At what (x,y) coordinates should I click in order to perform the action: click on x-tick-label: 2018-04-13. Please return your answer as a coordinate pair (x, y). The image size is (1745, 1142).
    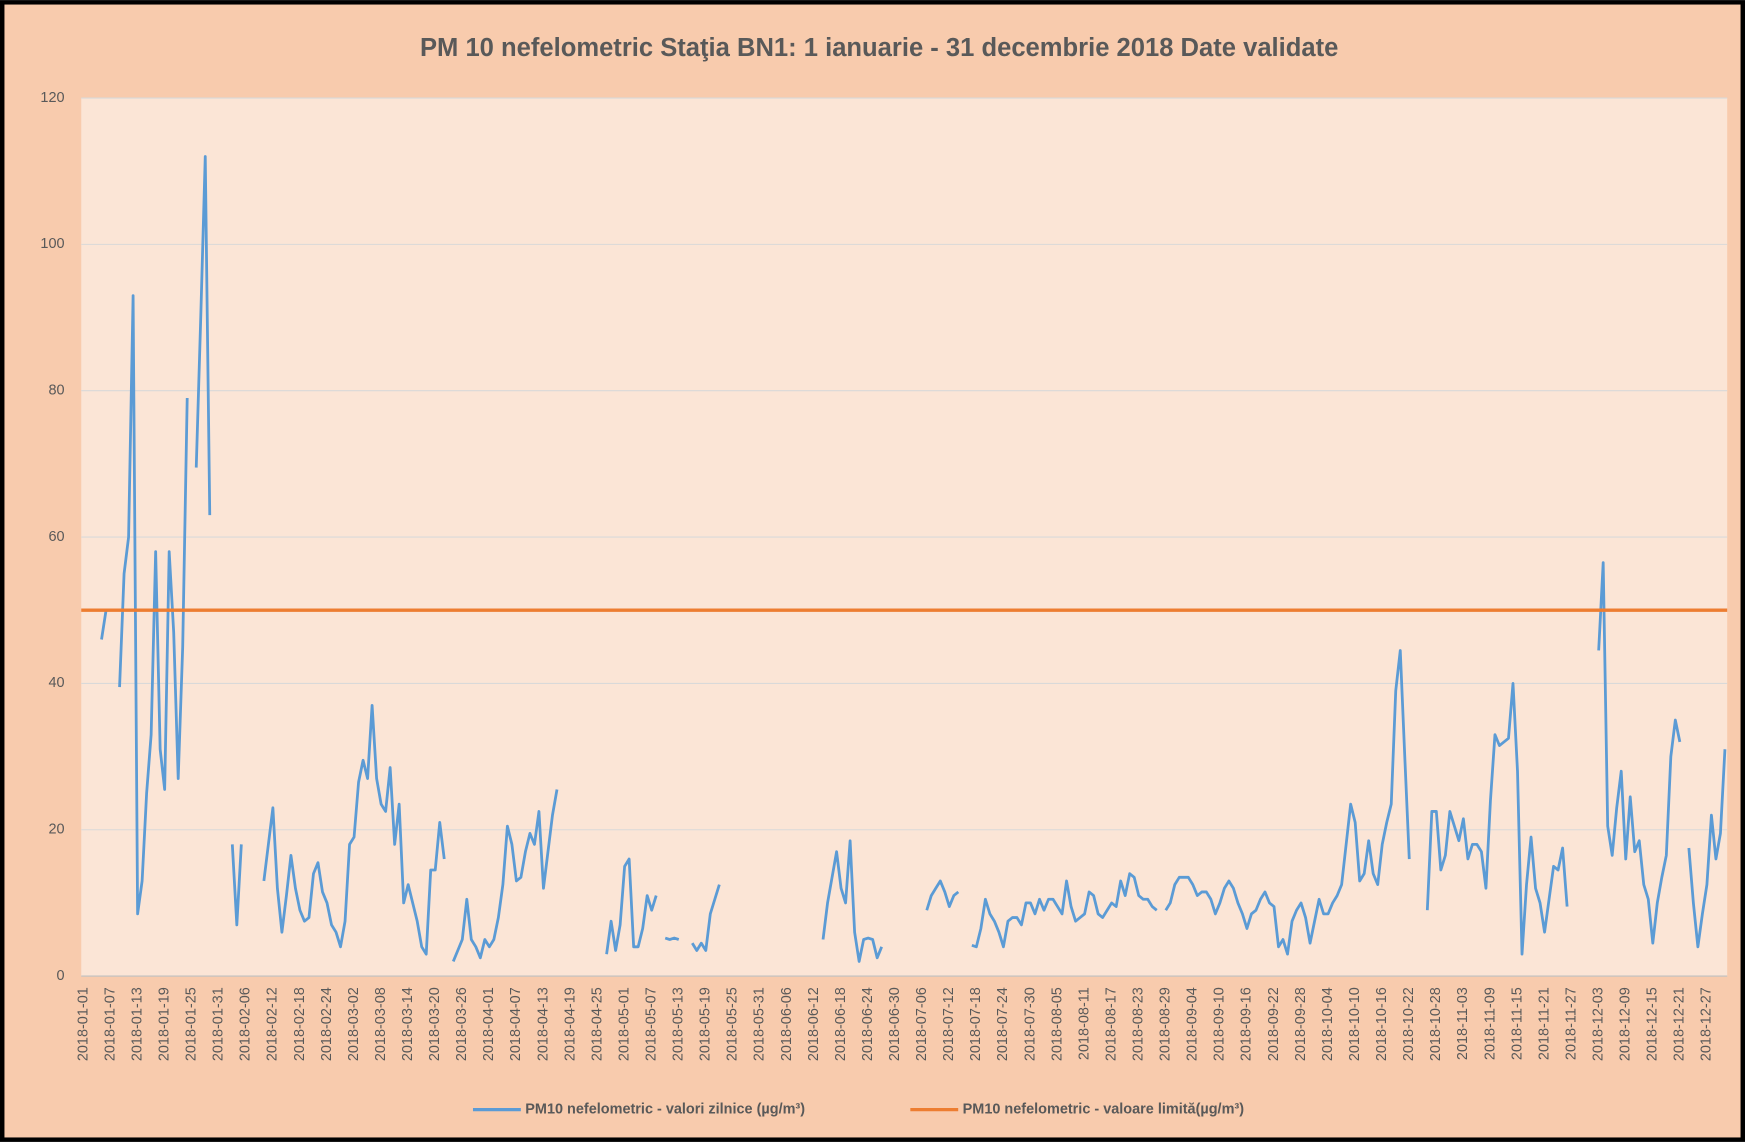
    Looking at the image, I should click on (543, 1024).